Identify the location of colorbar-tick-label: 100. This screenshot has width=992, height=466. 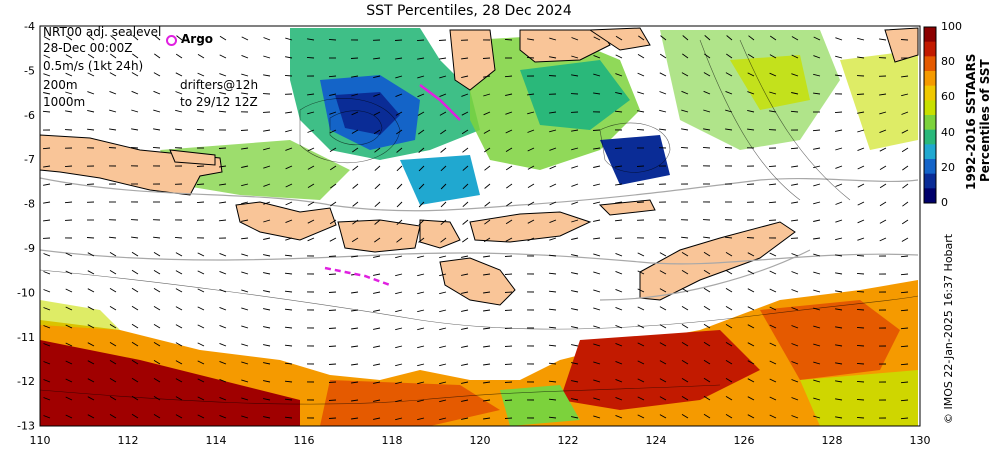
(951, 26).